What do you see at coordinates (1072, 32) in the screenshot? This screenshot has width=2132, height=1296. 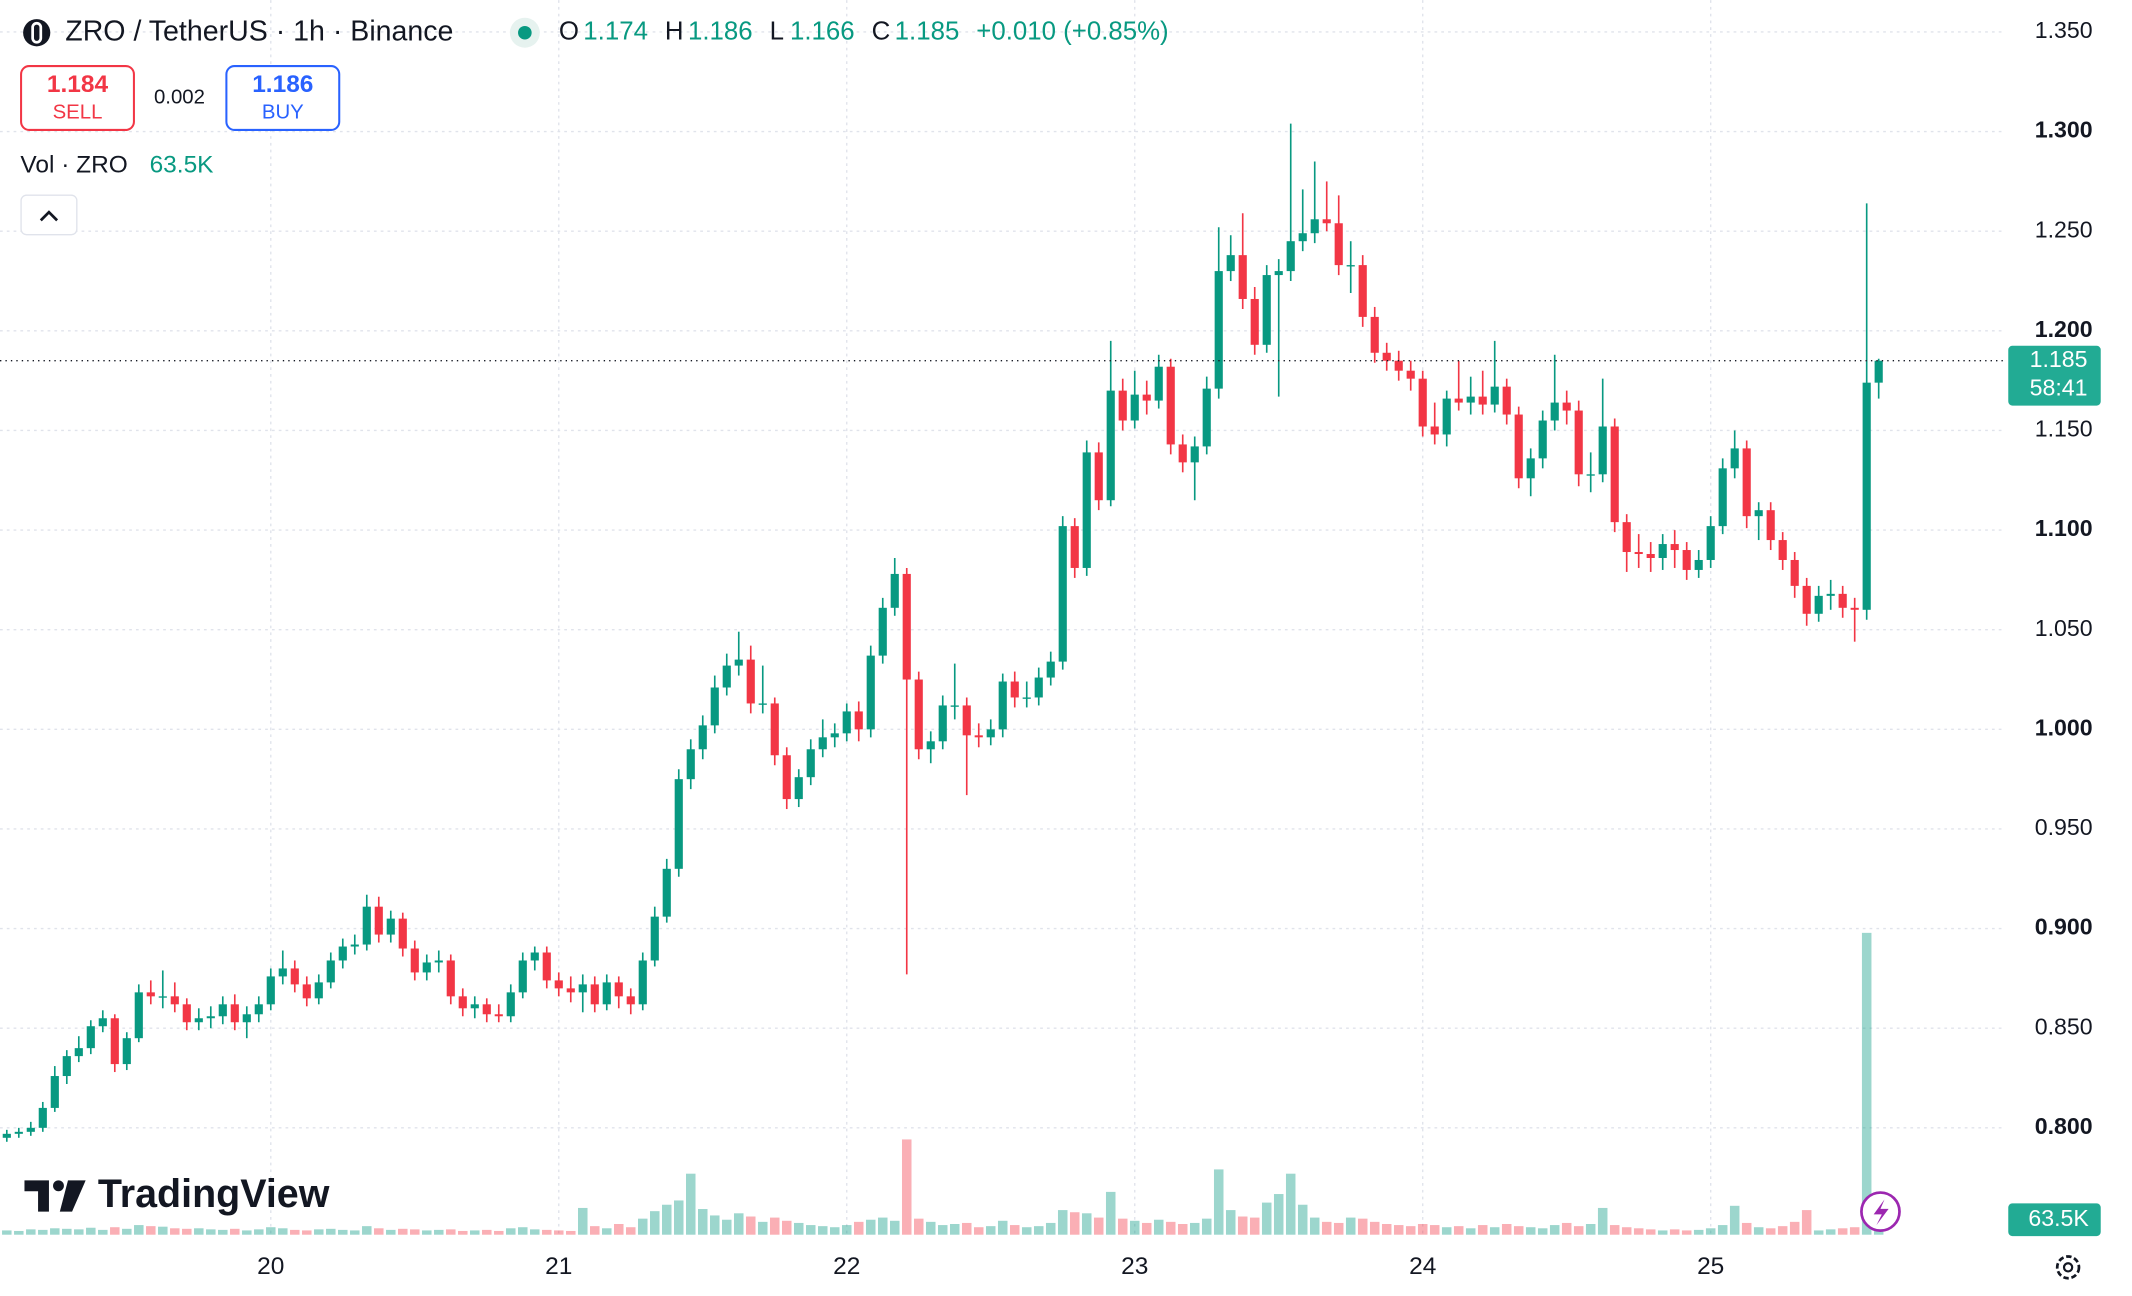 I see `change: +0.010 (+0.85%)` at bounding box center [1072, 32].